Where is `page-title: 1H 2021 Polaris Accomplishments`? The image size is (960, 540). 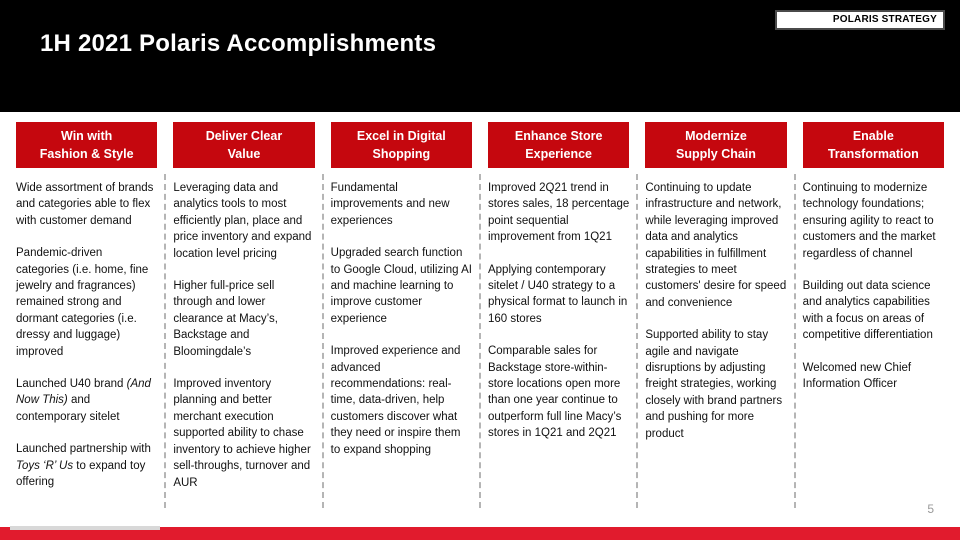 page-title: 1H 2021 Polaris Accomplishments is located at coordinates (238, 43).